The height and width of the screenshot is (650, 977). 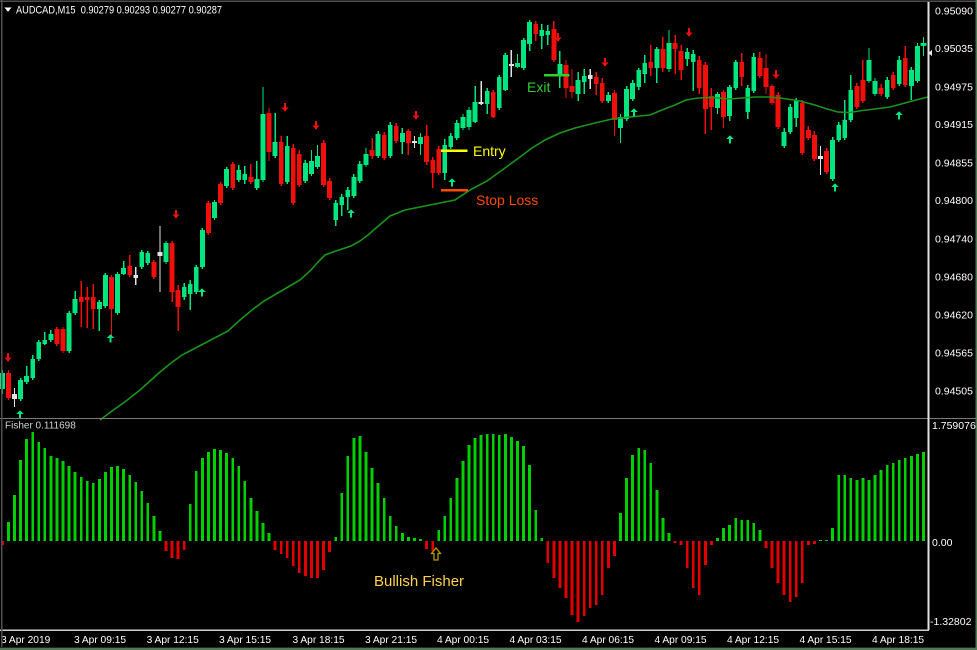 What do you see at coordinates (507, 200) in the screenshot?
I see `svg-text: Stop Loss` at bounding box center [507, 200].